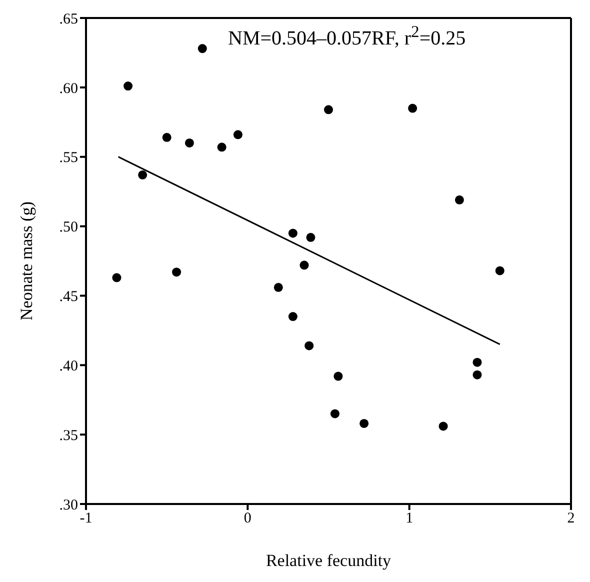 Image resolution: width=590 pixels, height=582 pixels. Describe the element at coordinates (68, 297) in the screenshot. I see `y-tick-label: .45` at that location.